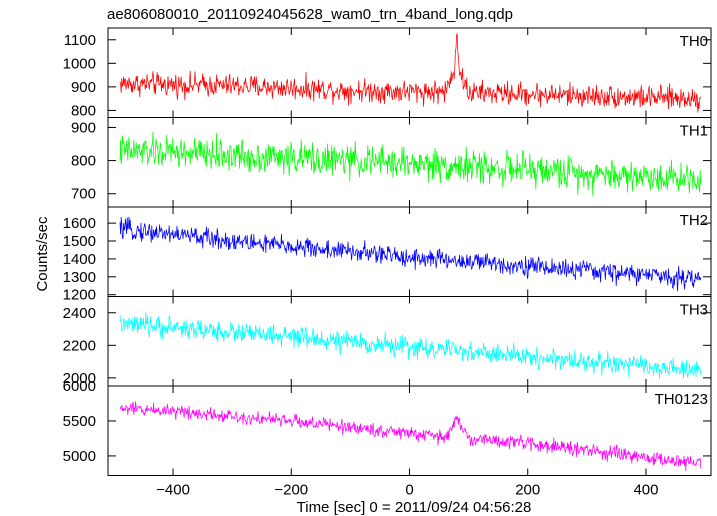 Image resolution: width=717 pixels, height=516 pixels. Describe the element at coordinates (83, 194) in the screenshot. I see `y-tick-label: 700` at that location.